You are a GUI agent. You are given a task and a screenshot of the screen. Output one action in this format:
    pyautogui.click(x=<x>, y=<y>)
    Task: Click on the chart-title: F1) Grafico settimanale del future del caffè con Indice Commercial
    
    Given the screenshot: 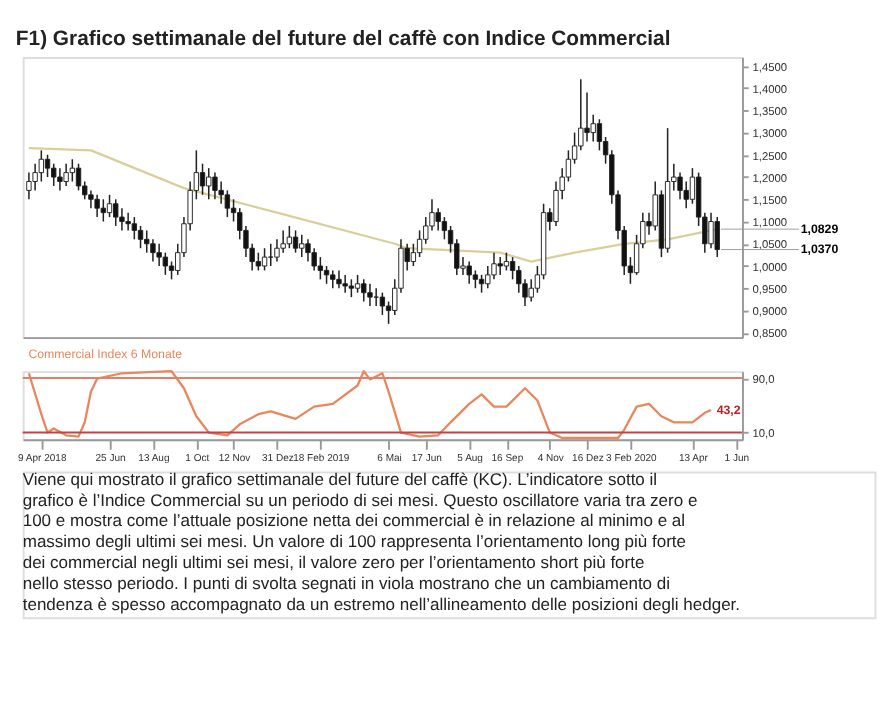 What is the action you would take?
    pyautogui.click(x=343, y=39)
    